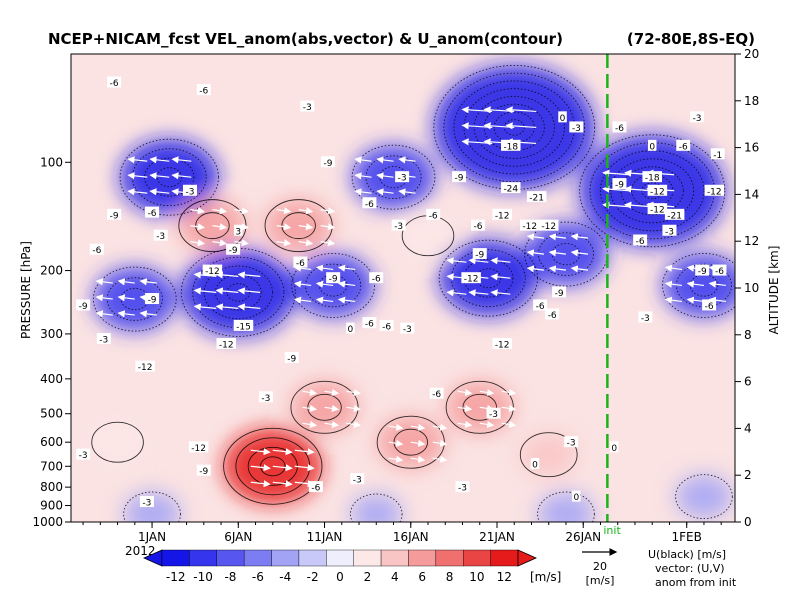  I want to click on y-pressure-tick-label: 900, so click(51, 506).